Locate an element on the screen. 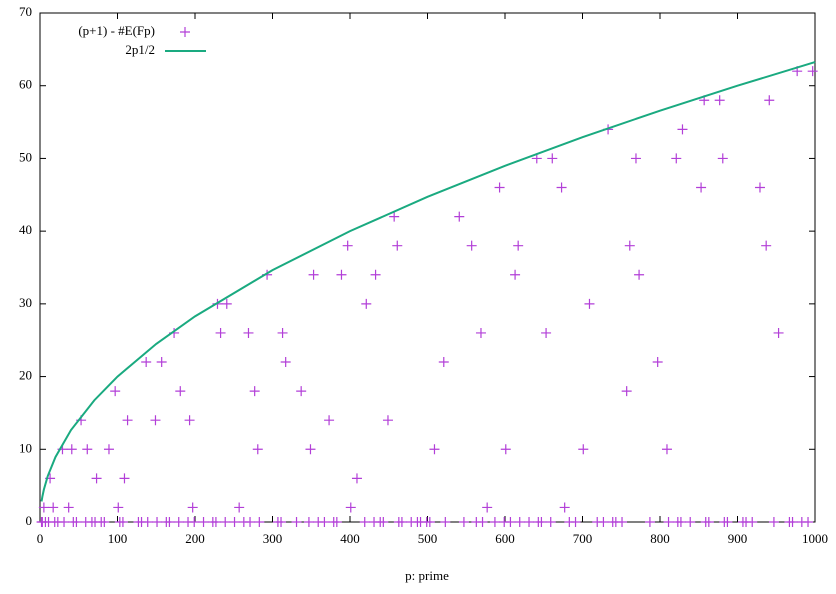 The image size is (836, 594). x-tick-label: 600 is located at coordinates (505, 538).